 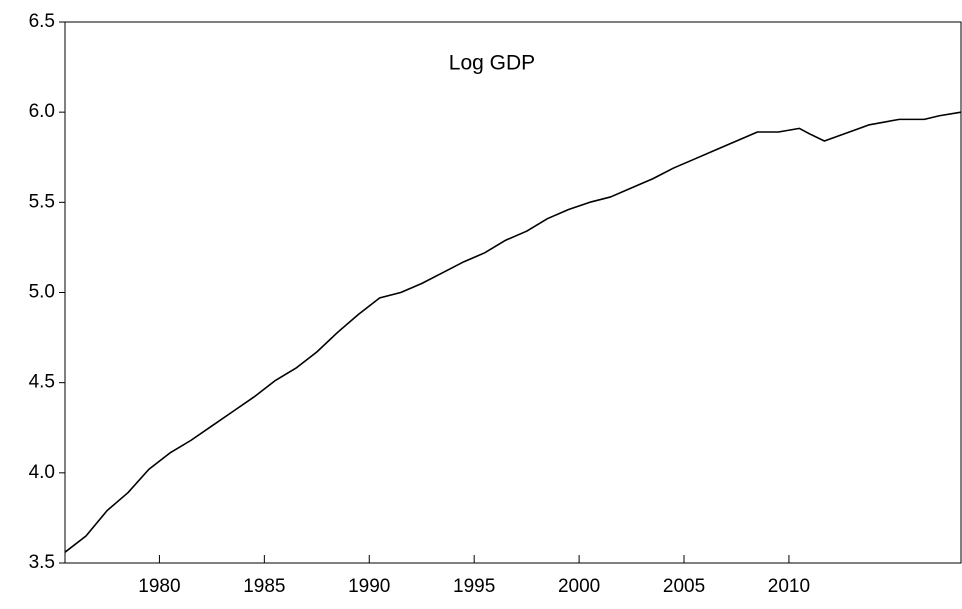 What do you see at coordinates (42, 562) in the screenshot?
I see `y-tick-label: 3.5` at bounding box center [42, 562].